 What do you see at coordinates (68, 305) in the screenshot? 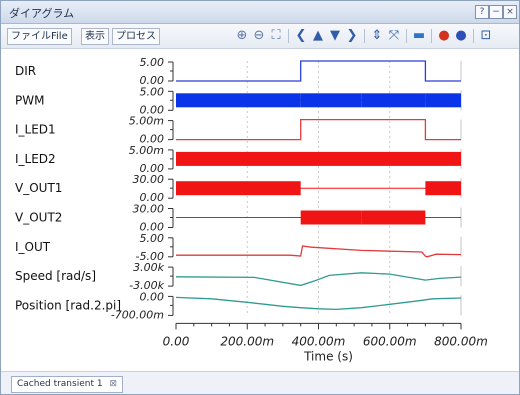
I see `signal-label: Position [rad.2.pi]` at bounding box center [68, 305].